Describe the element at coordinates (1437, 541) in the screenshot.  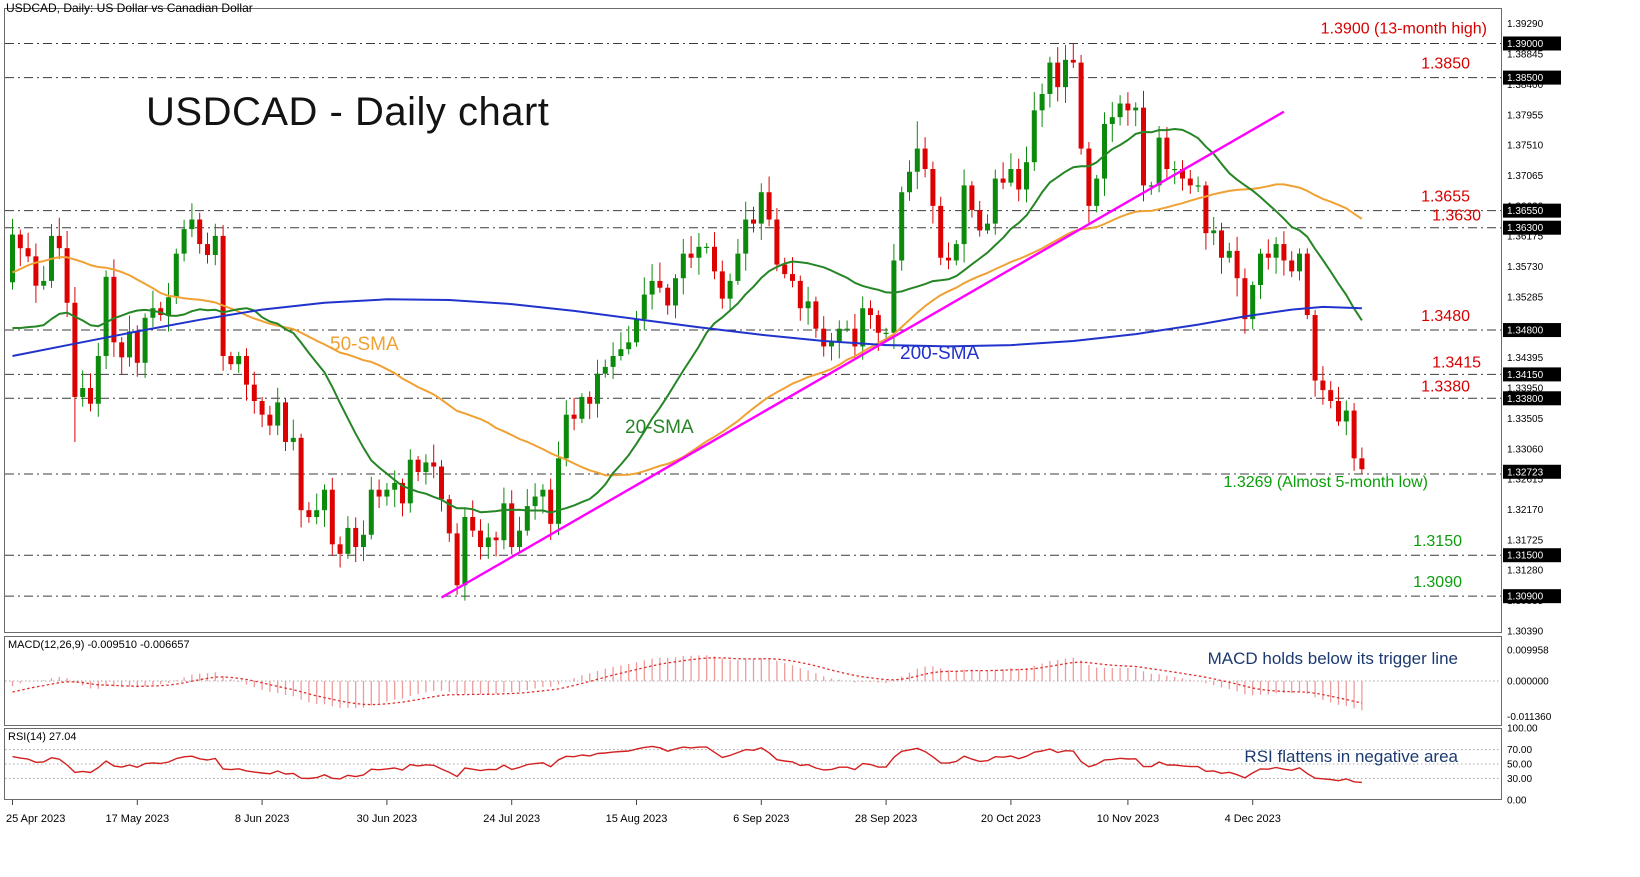
I see `level-label: 1.3150` at that location.